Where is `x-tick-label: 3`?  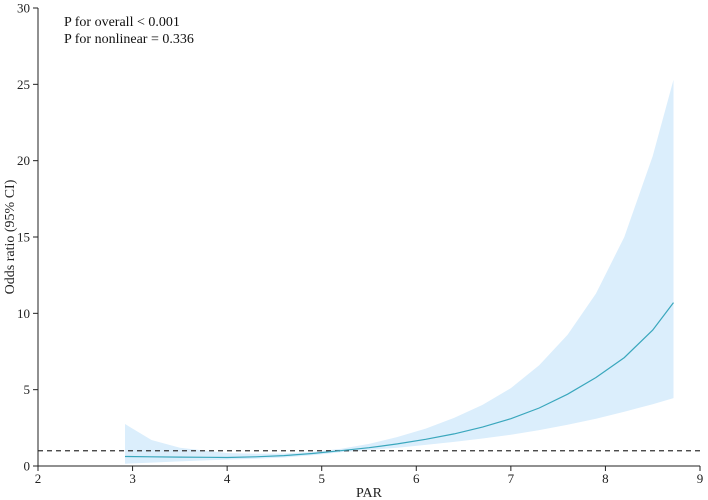
x-tick-label: 3 is located at coordinates (132, 478).